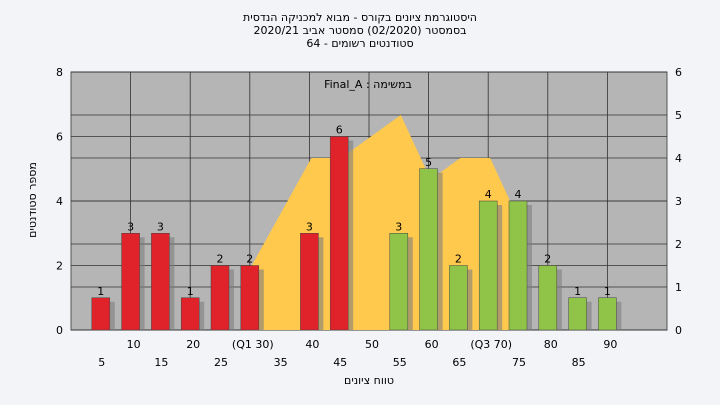 The image size is (720, 405). Describe the element at coordinates (678, 72) in the screenshot. I see `y2-tick-label: 6` at that location.